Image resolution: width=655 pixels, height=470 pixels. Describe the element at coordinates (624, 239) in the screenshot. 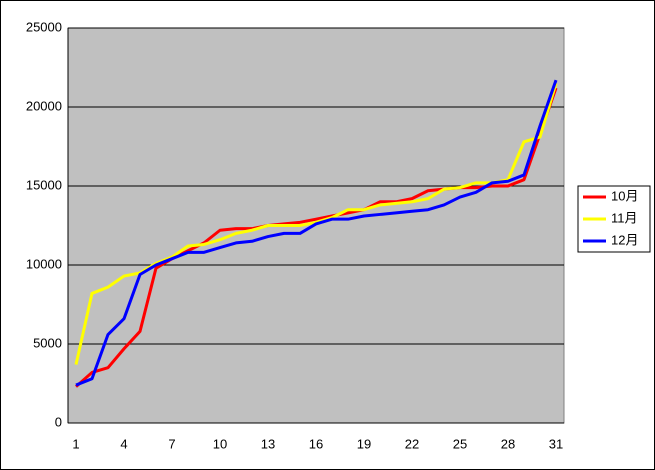

I see `legend-label: 12月` at that location.